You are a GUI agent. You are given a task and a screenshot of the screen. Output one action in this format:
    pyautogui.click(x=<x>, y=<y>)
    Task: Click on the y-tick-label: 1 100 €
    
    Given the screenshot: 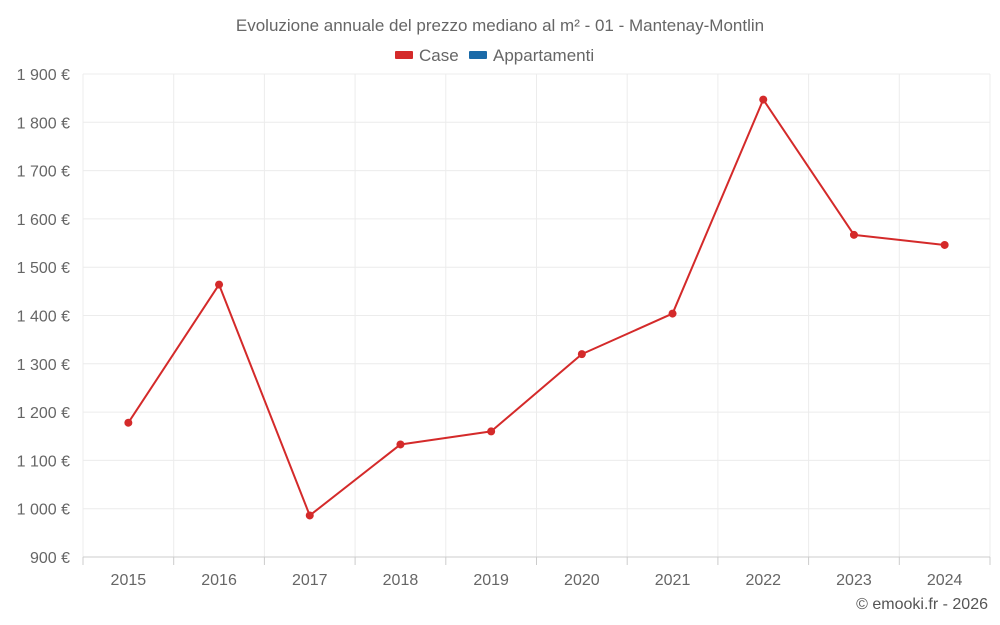 What is the action you would take?
    pyautogui.click(x=43, y=461)
    